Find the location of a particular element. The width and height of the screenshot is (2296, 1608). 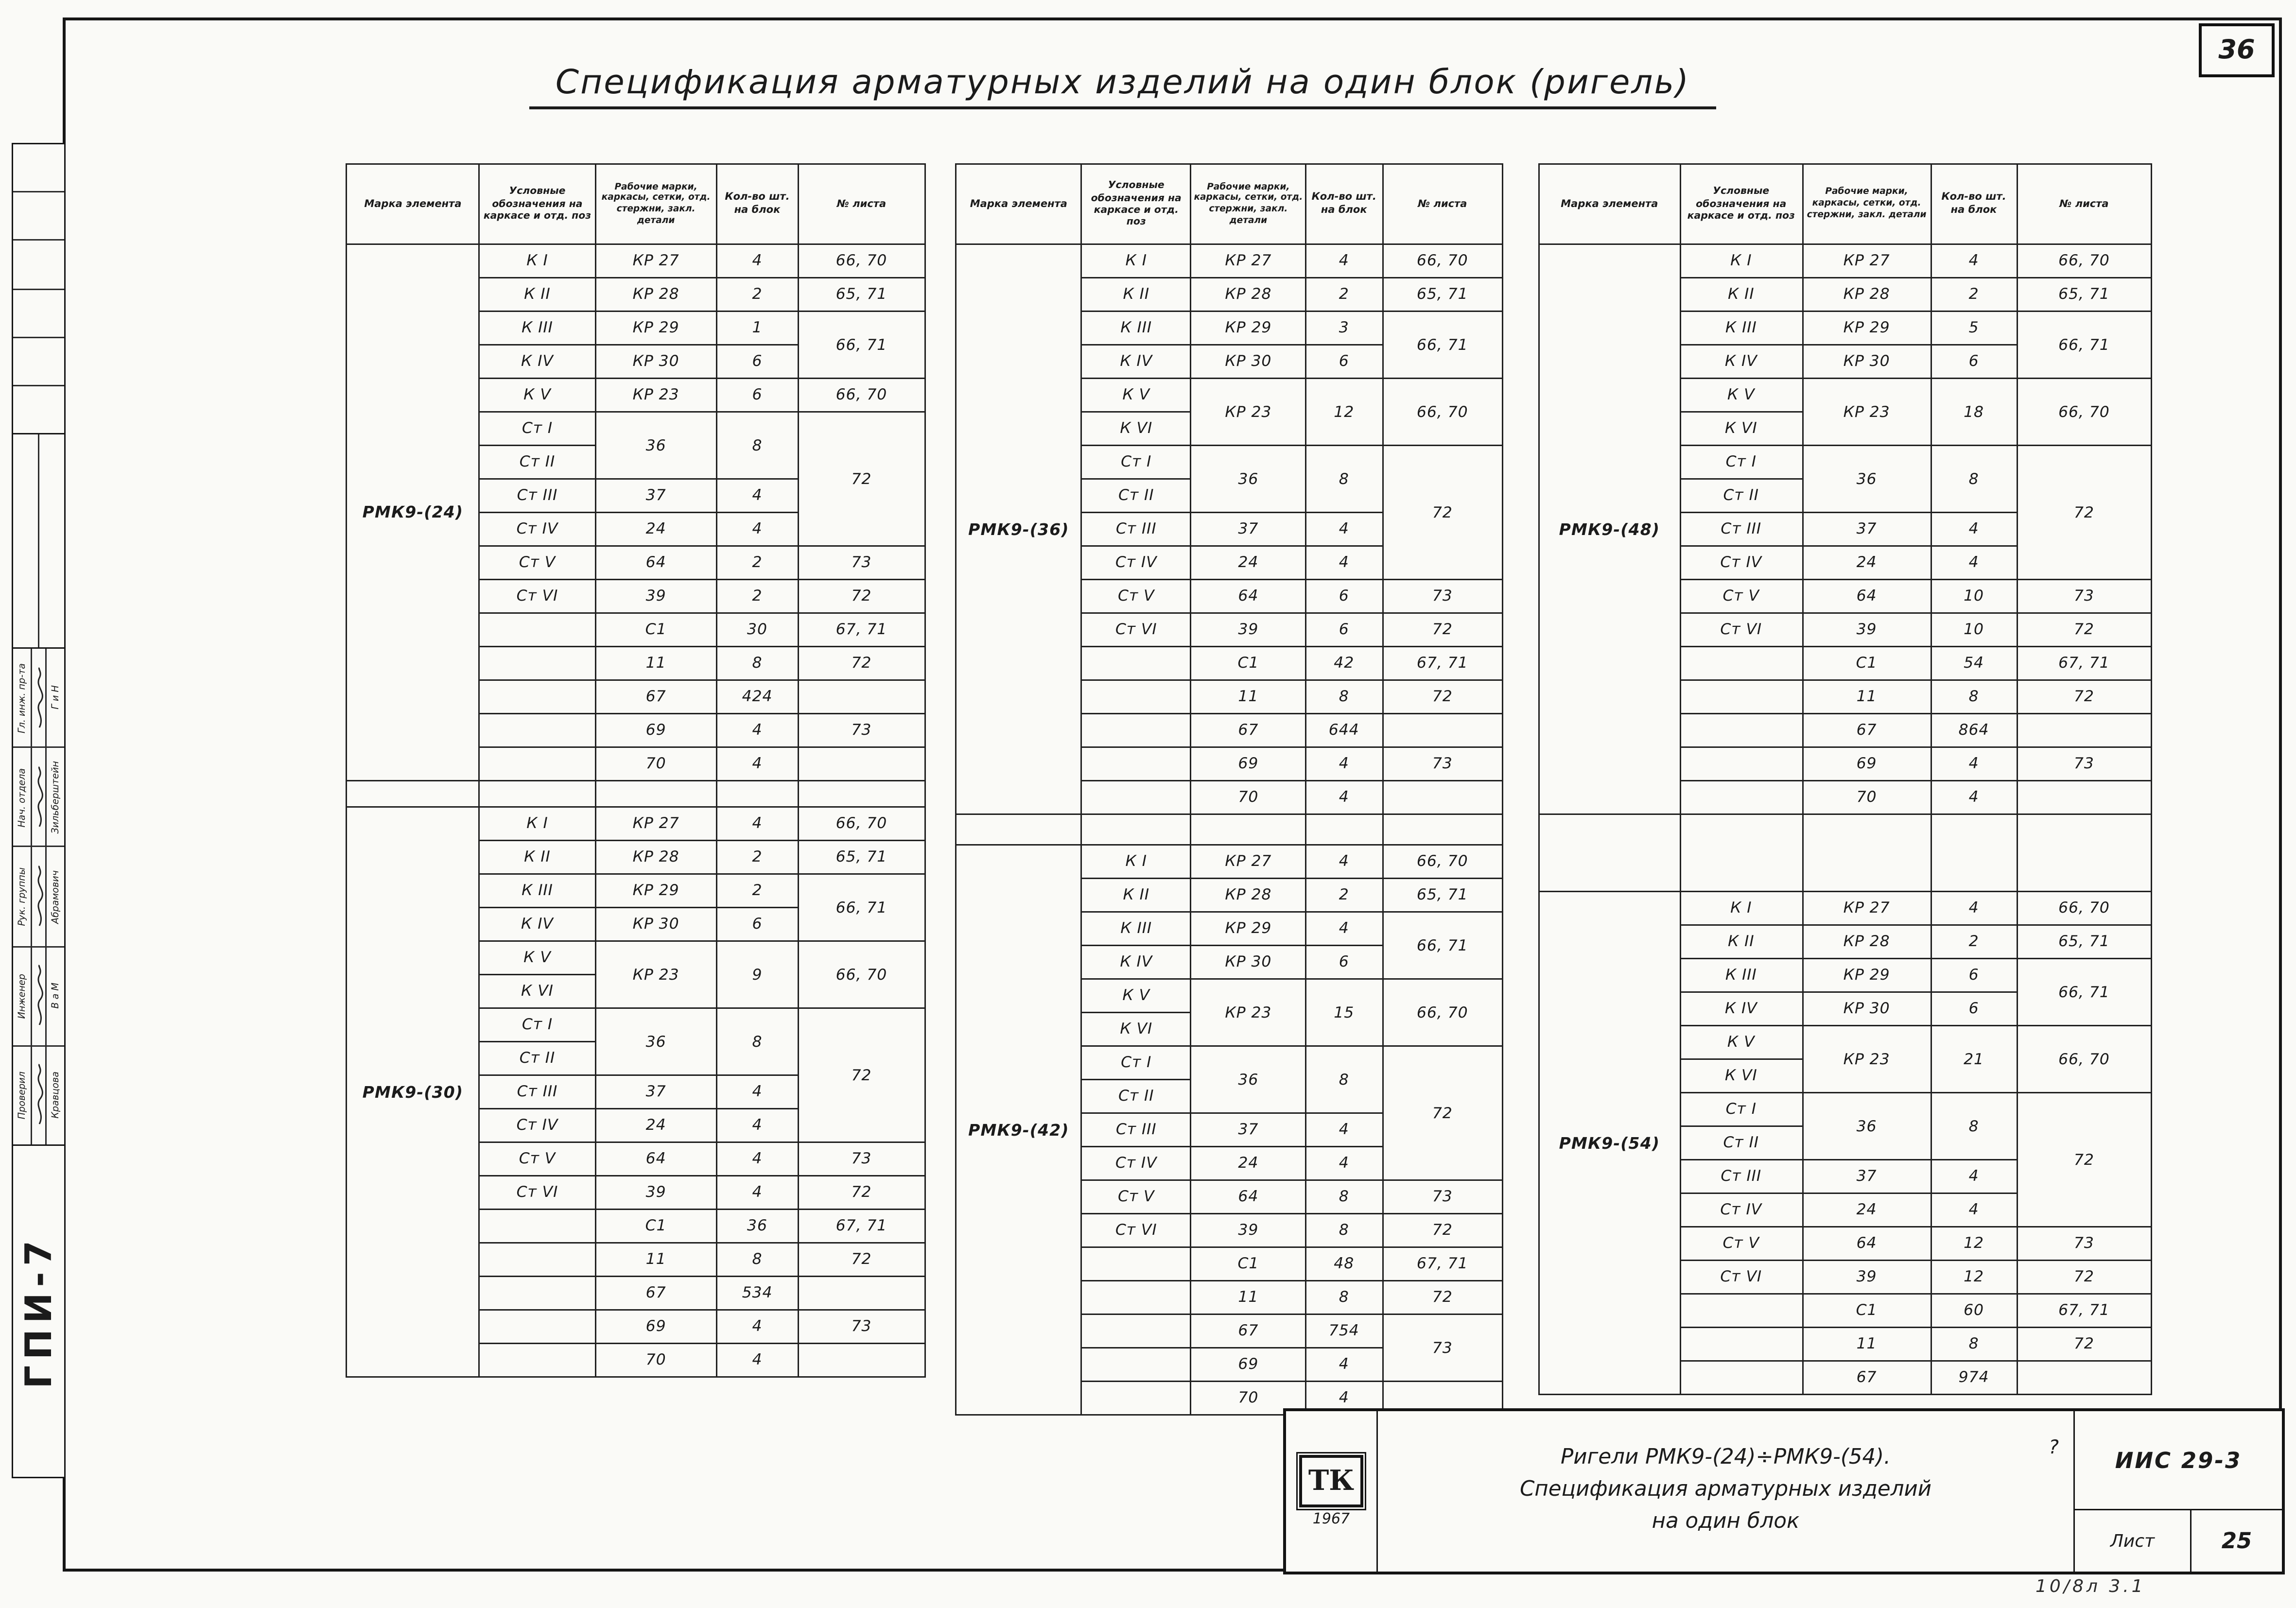

stamp-grid-top is located at coordinates (38, 289).